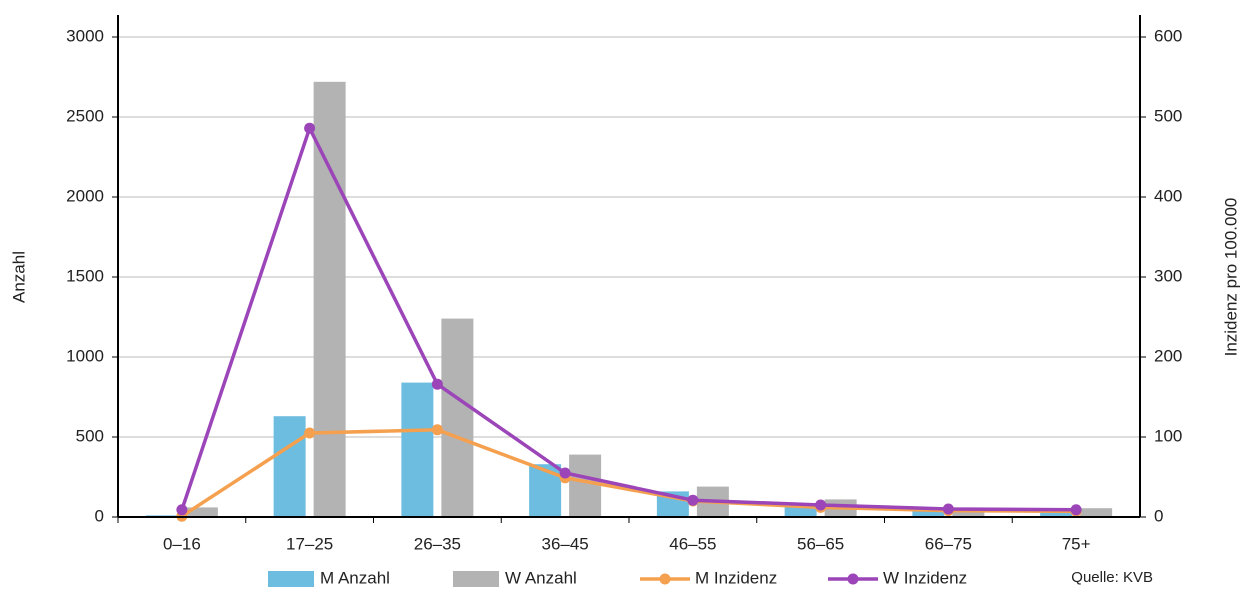 This screenshot has height=599, width=1242. What do you see at coordinates (309, 543) in the screenshot?
I see `x-tick-label: 17–25` at bounding box center [309, 543].